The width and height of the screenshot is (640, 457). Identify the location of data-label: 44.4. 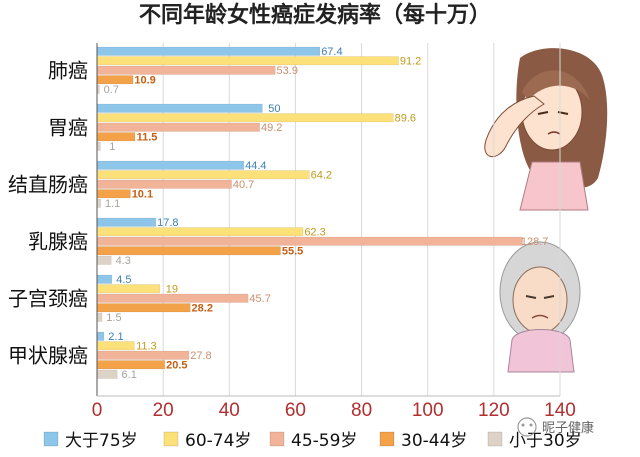
(255, 166).